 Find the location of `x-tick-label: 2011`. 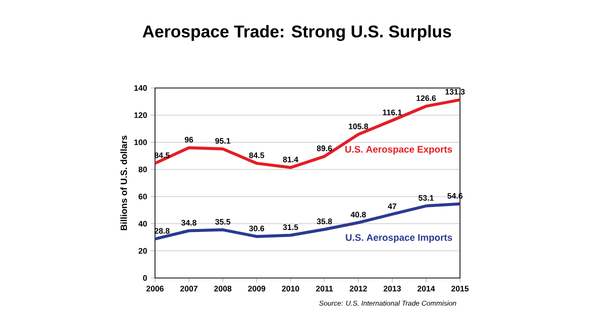

x-tick-label: 2011 is located at coordinates (324, 289).